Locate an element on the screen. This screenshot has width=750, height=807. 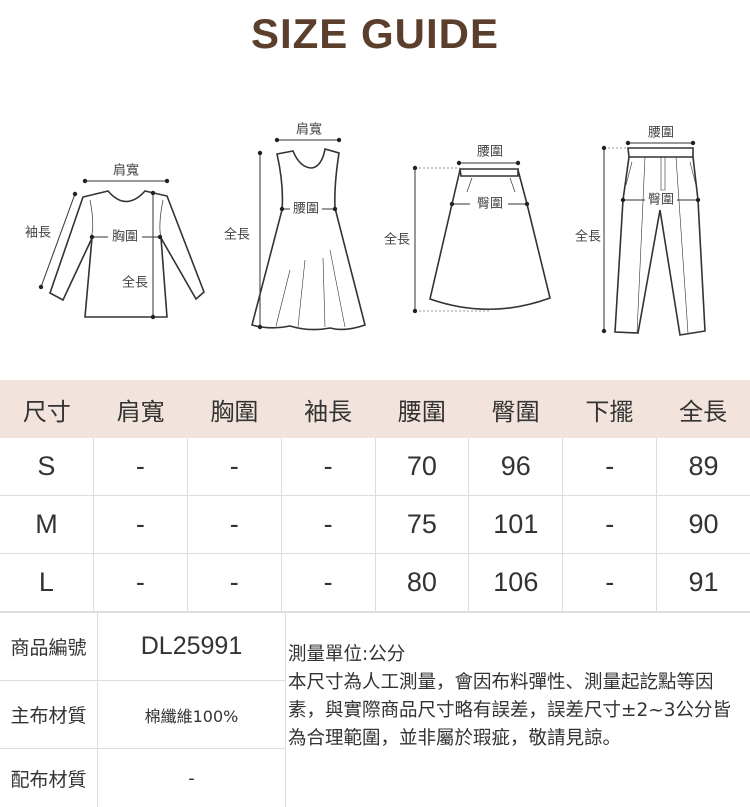
table-cell: 70 is located at coordinates (423, 466).